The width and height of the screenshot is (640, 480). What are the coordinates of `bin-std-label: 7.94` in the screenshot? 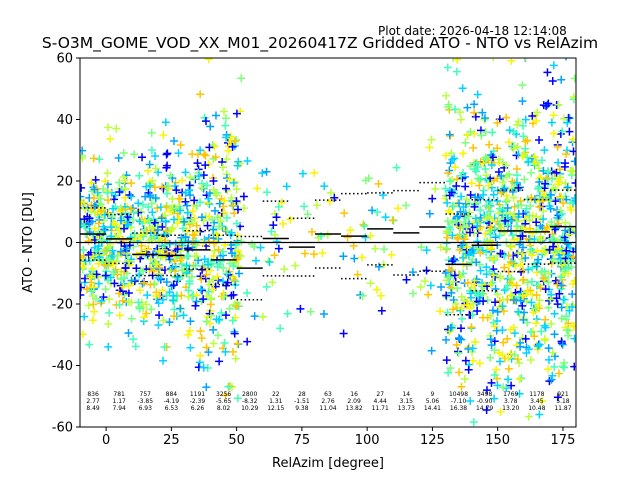 It's located at (119, 408).